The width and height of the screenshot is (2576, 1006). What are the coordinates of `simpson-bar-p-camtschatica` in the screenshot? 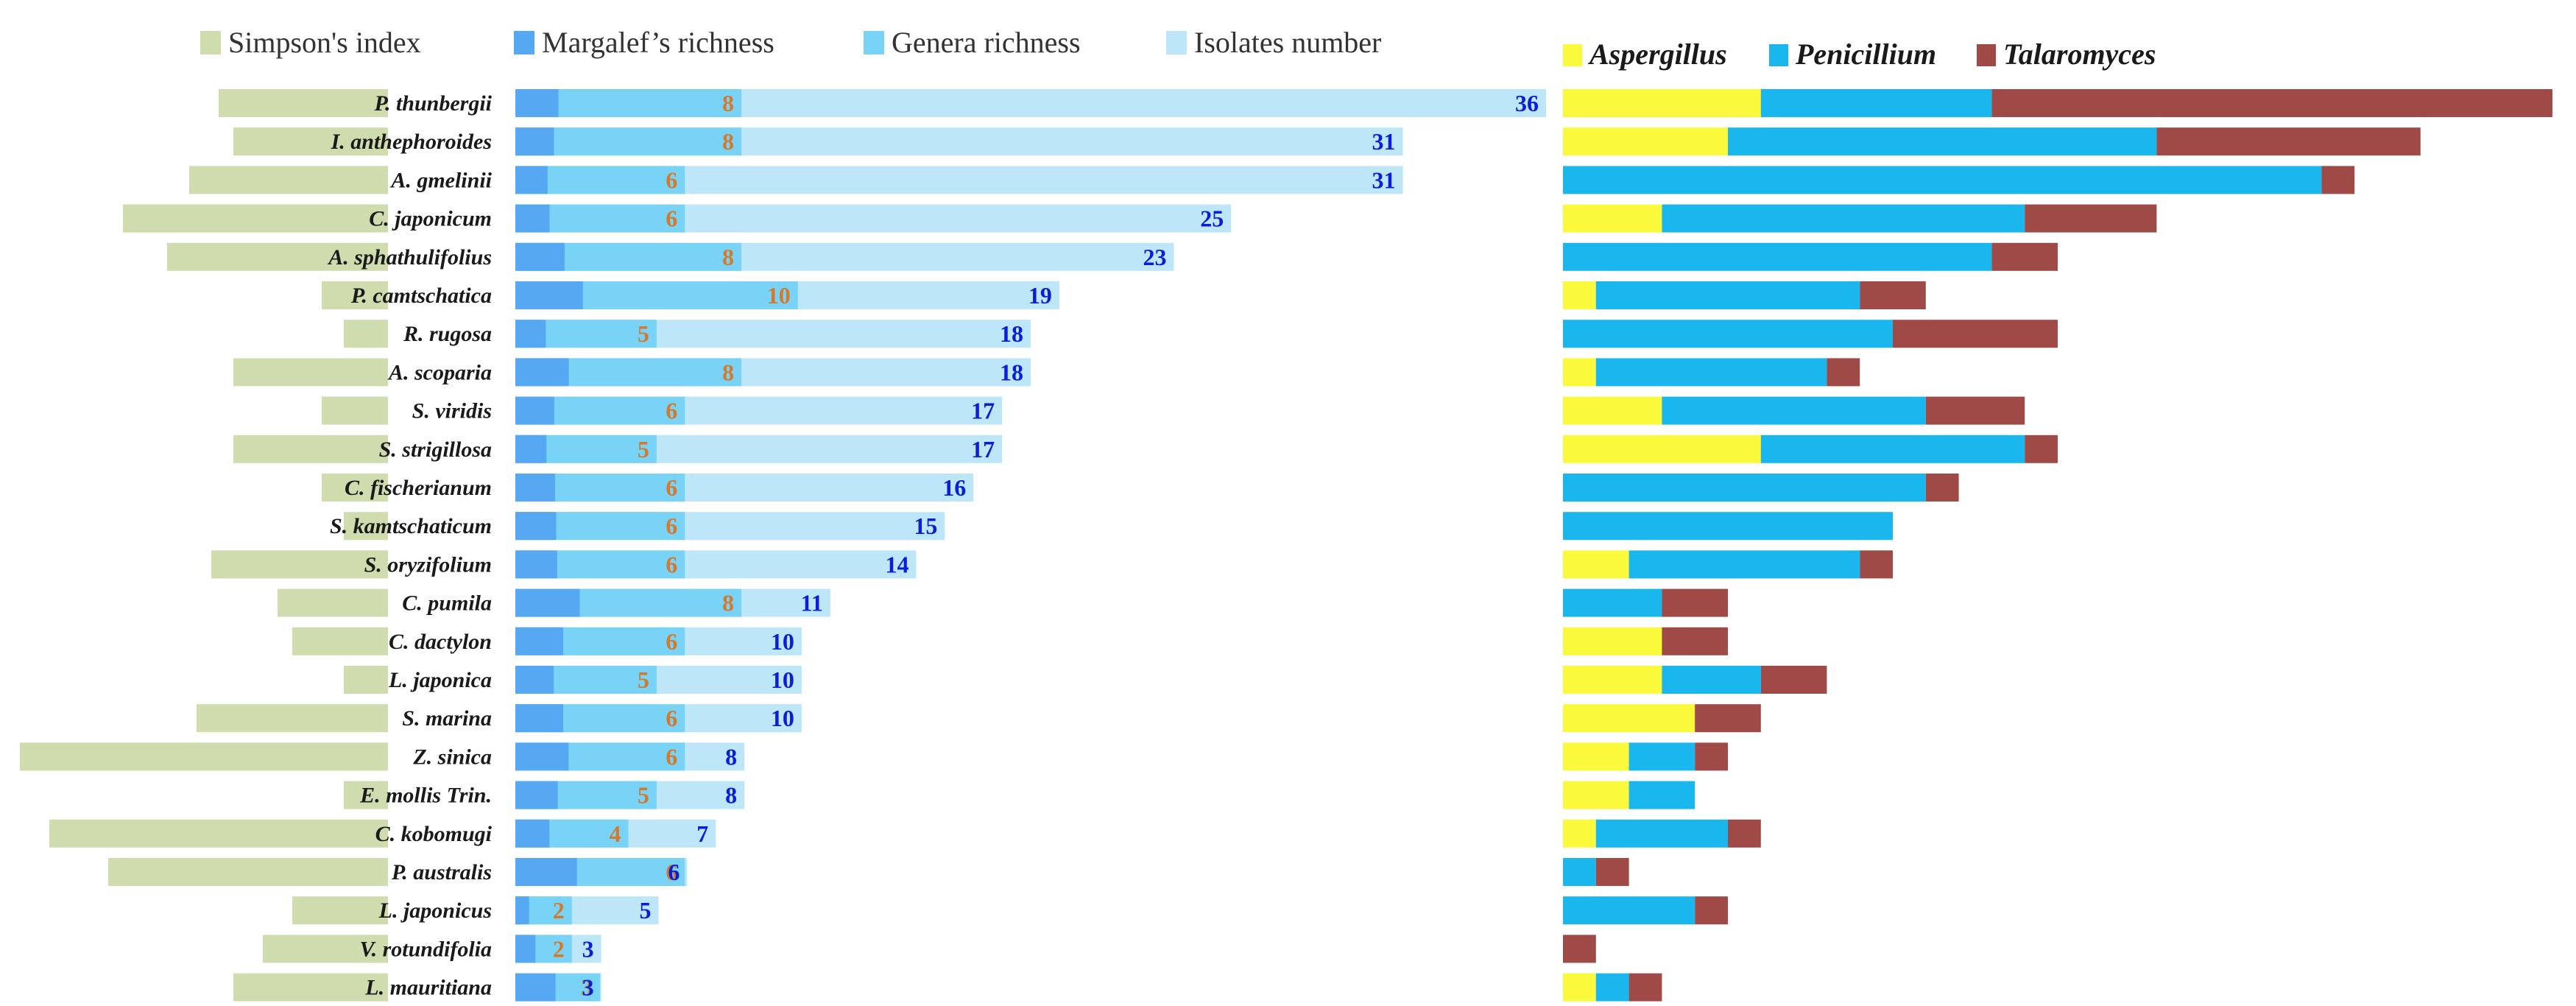 It's located at (355, 295).